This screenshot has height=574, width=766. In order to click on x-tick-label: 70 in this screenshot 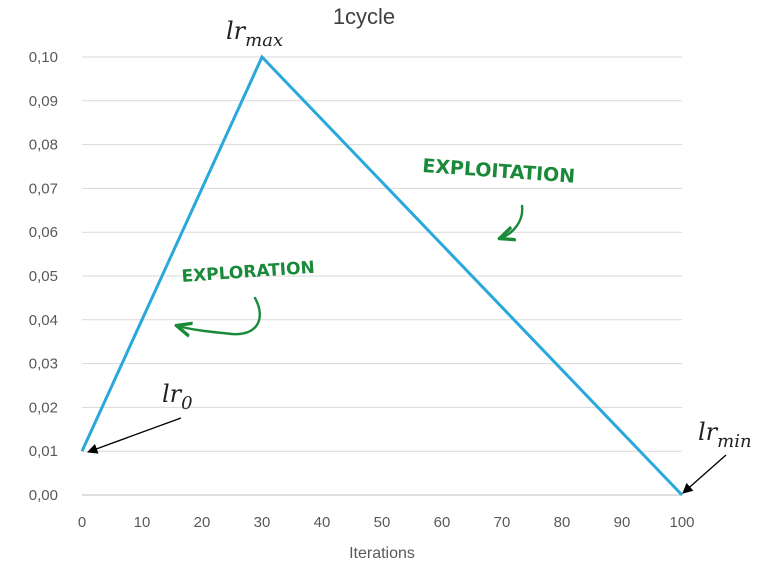, I will do `click(502, 522)`.